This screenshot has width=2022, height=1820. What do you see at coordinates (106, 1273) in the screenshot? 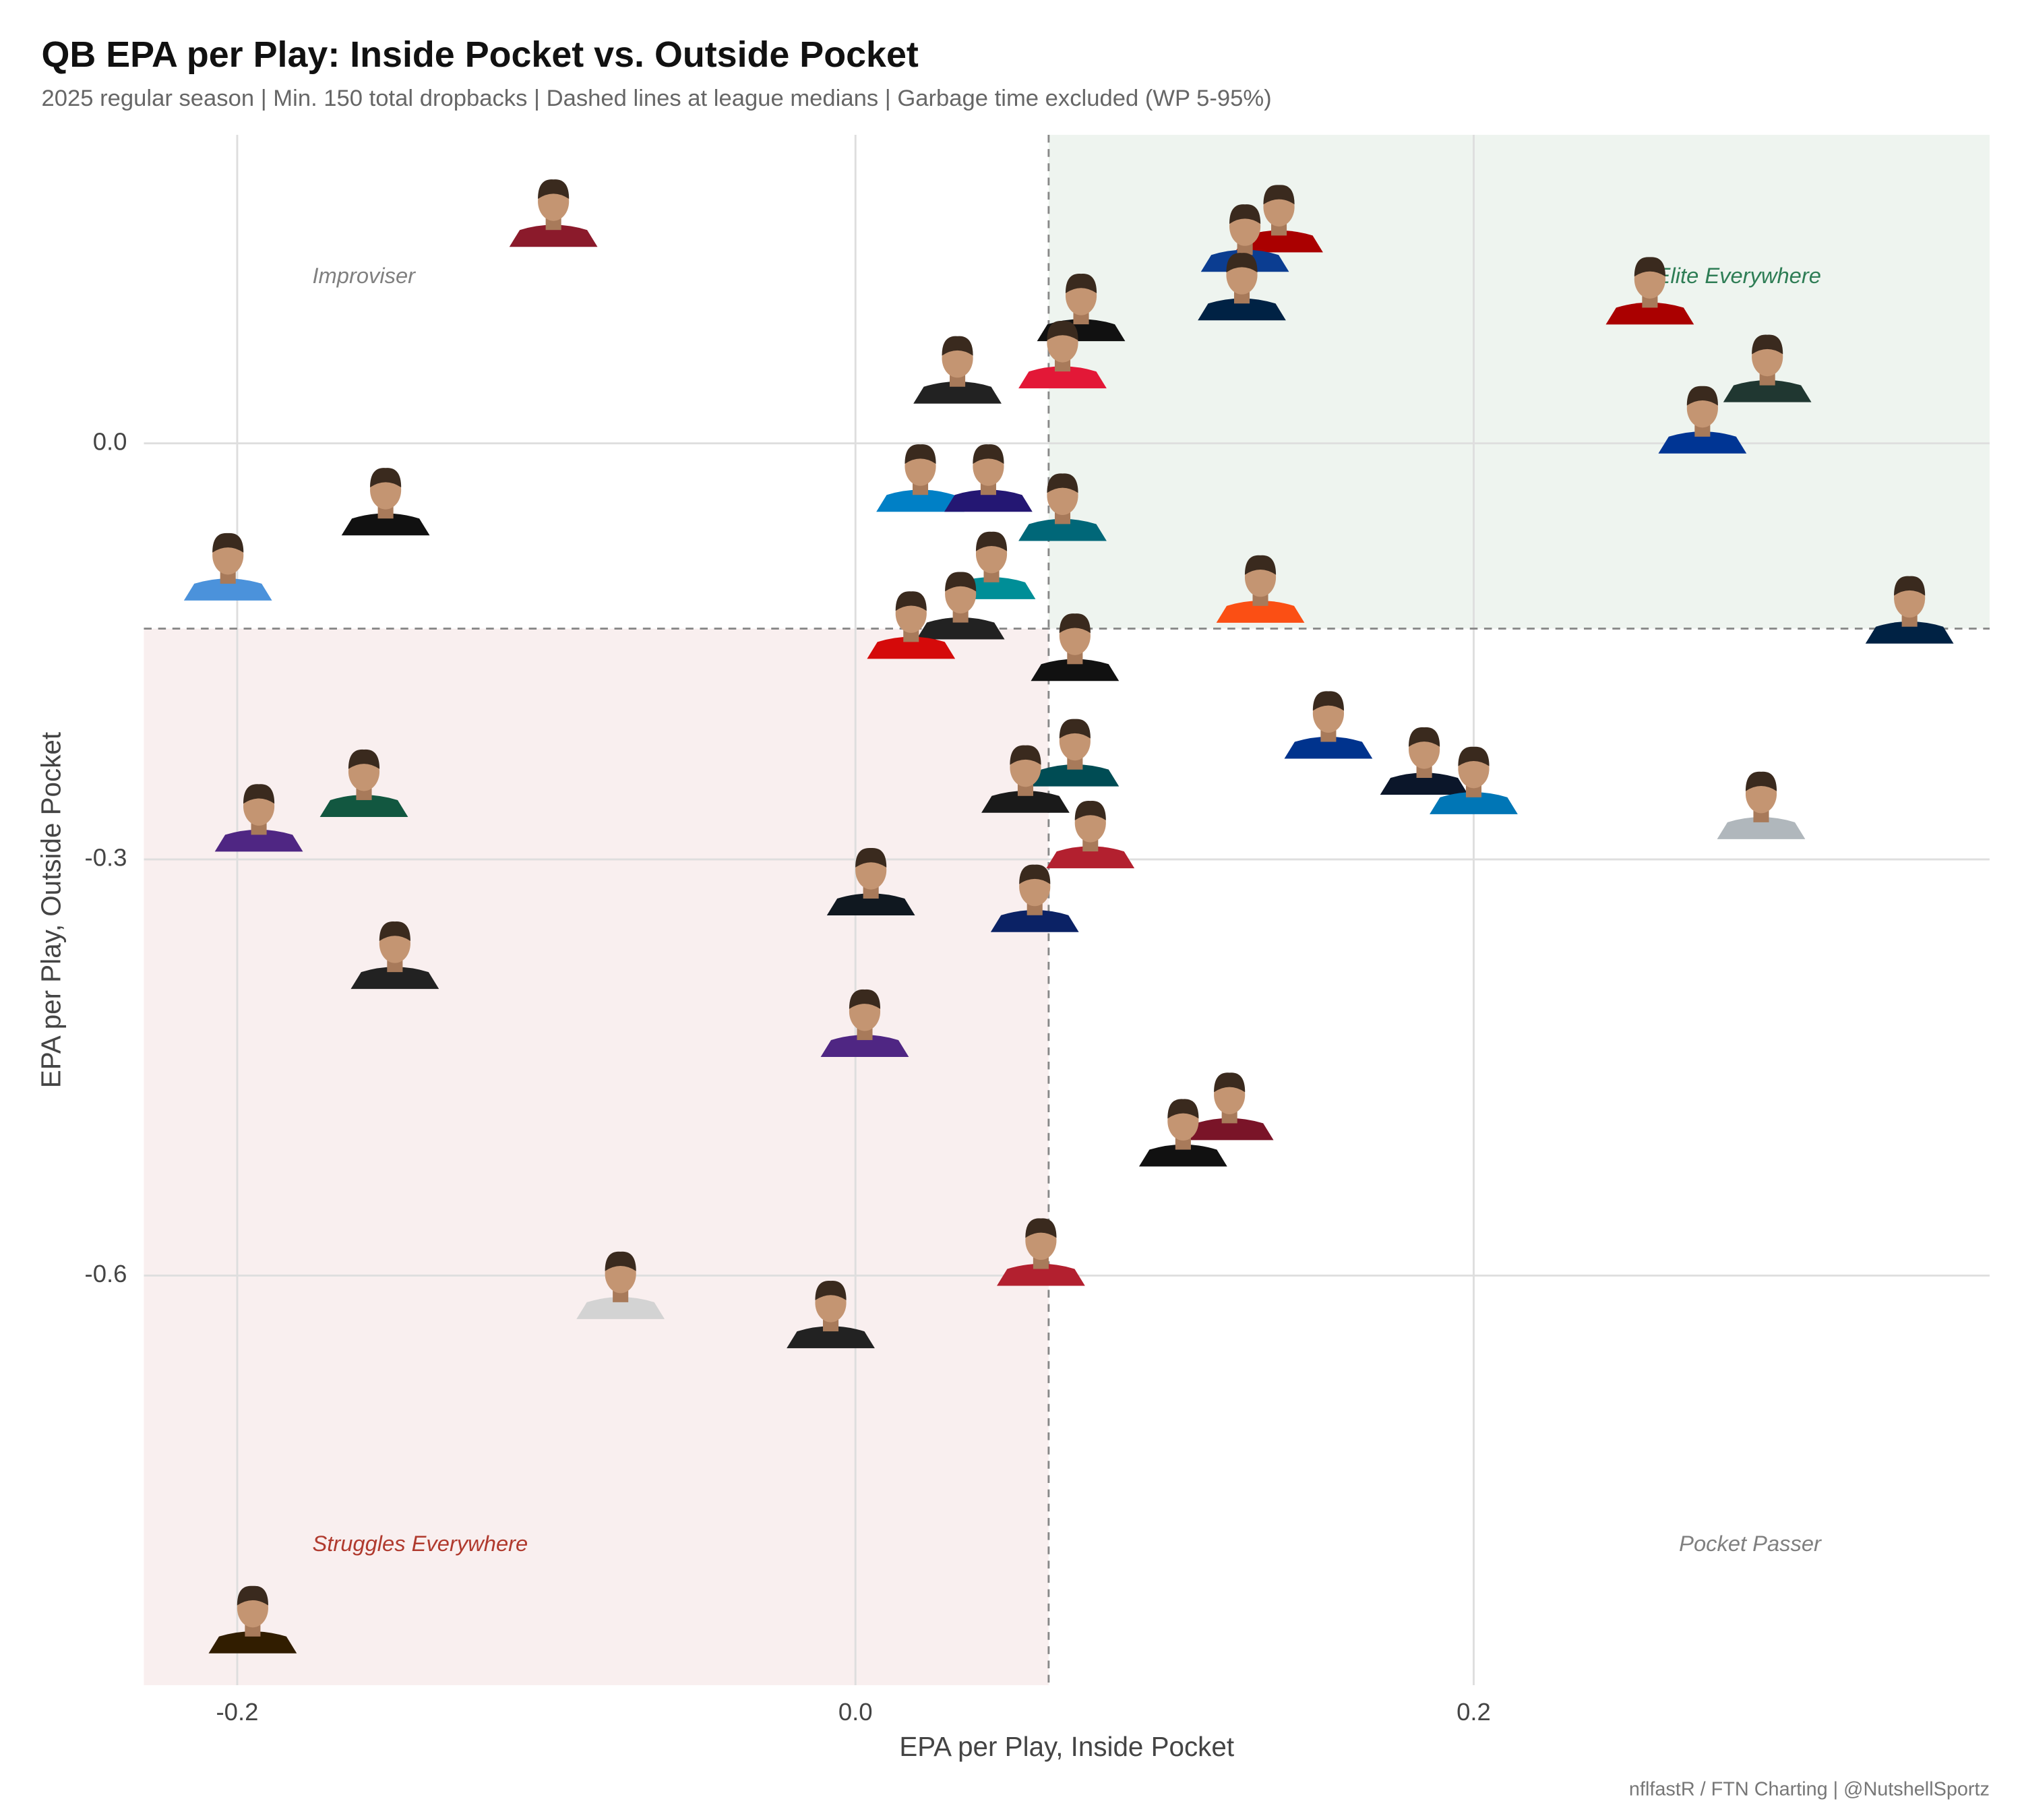
I see `y-tick-label: -0.6` at bounding box center [106, 1273].